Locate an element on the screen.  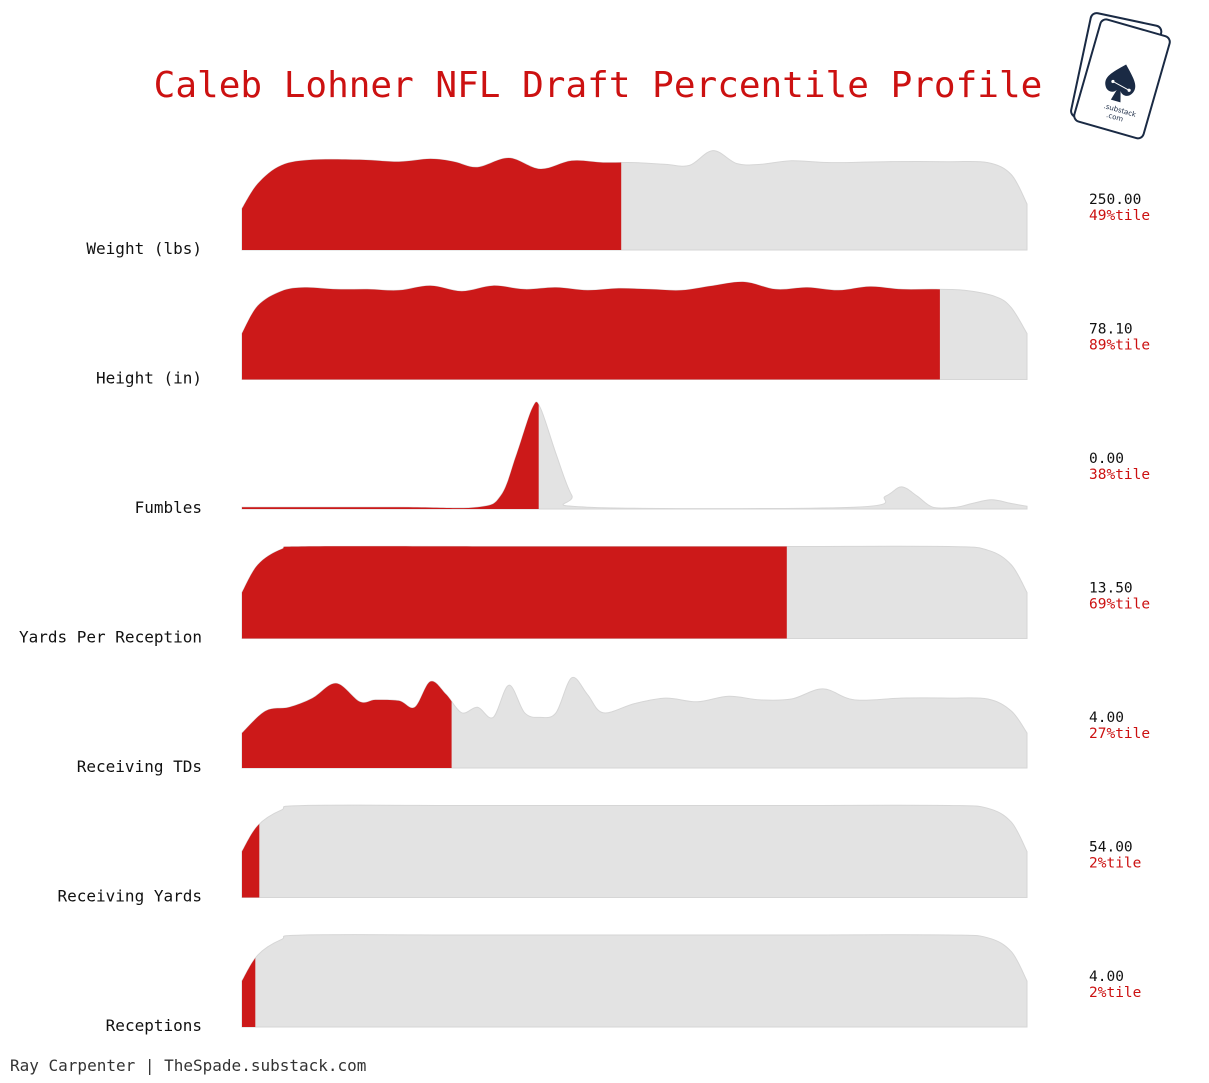
row-label: Weight (lbs) is located at coordinates (144, 248).